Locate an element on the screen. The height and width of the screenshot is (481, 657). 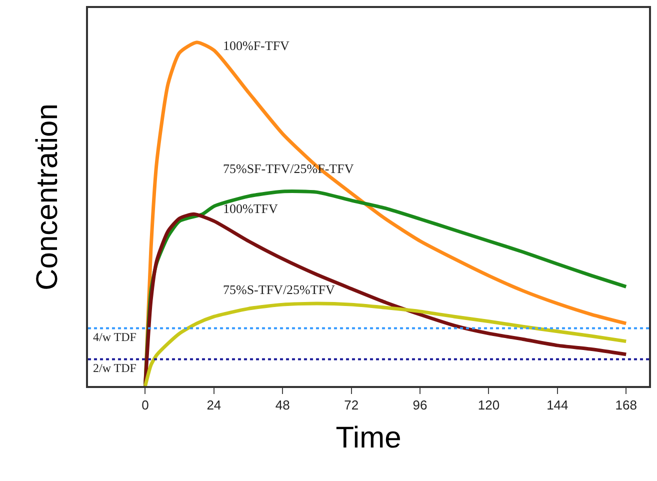
x-tick-label: 72 is located at coordinates (351, 404).